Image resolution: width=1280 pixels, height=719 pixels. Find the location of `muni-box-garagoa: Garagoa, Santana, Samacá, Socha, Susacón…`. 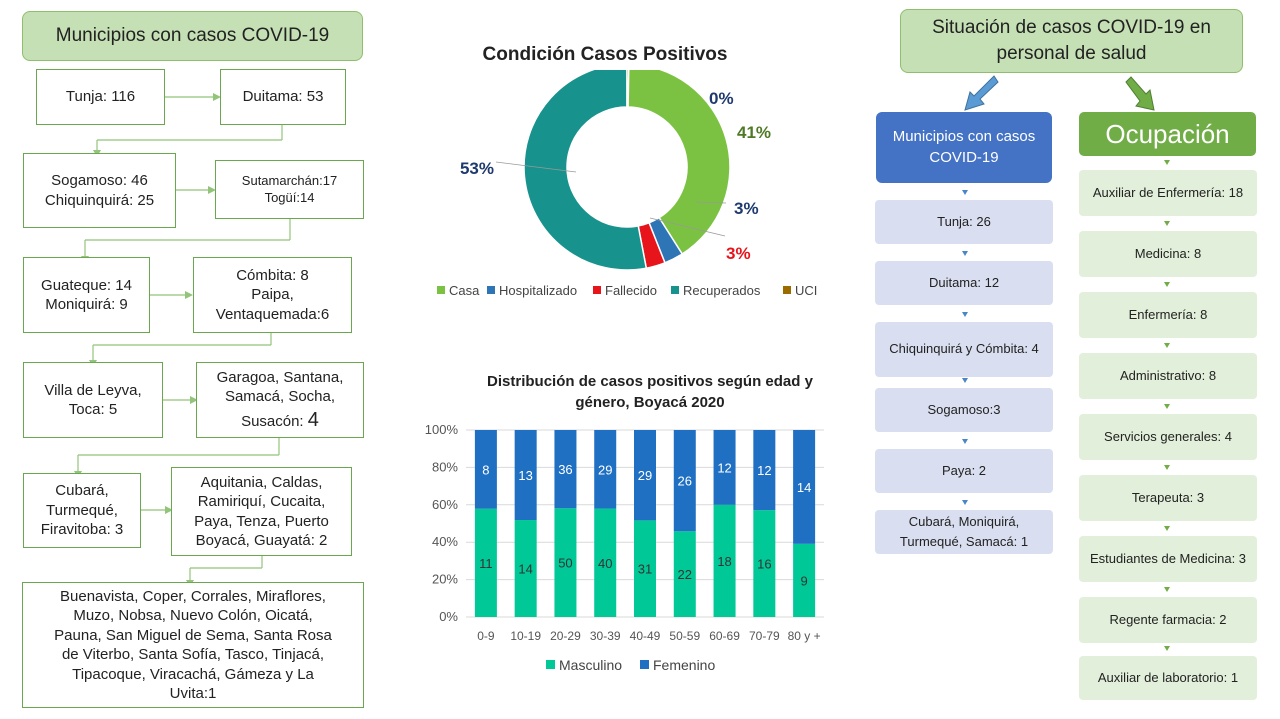

muni-box-garagoa: Garagoa, Santana, Samacá, Socha, Susacón… is located at coordinates (280, 400).